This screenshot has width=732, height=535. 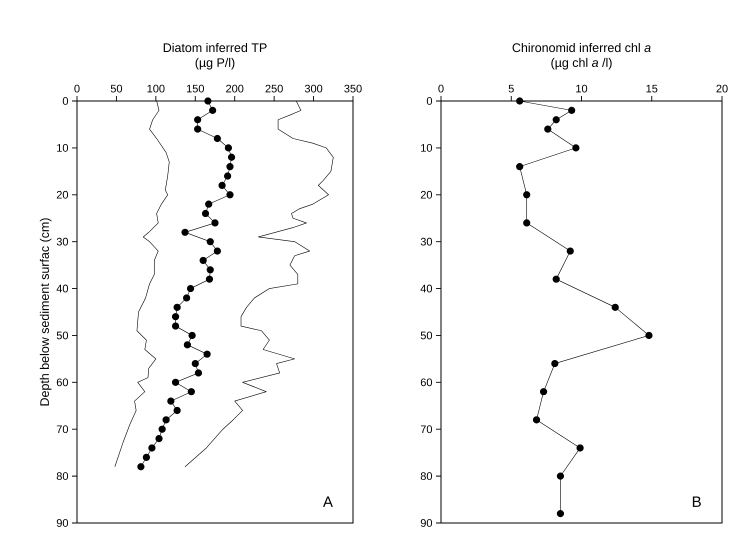 I want to click on chart-title: Chironomid inferred chl a, so click(x=581, y=47).